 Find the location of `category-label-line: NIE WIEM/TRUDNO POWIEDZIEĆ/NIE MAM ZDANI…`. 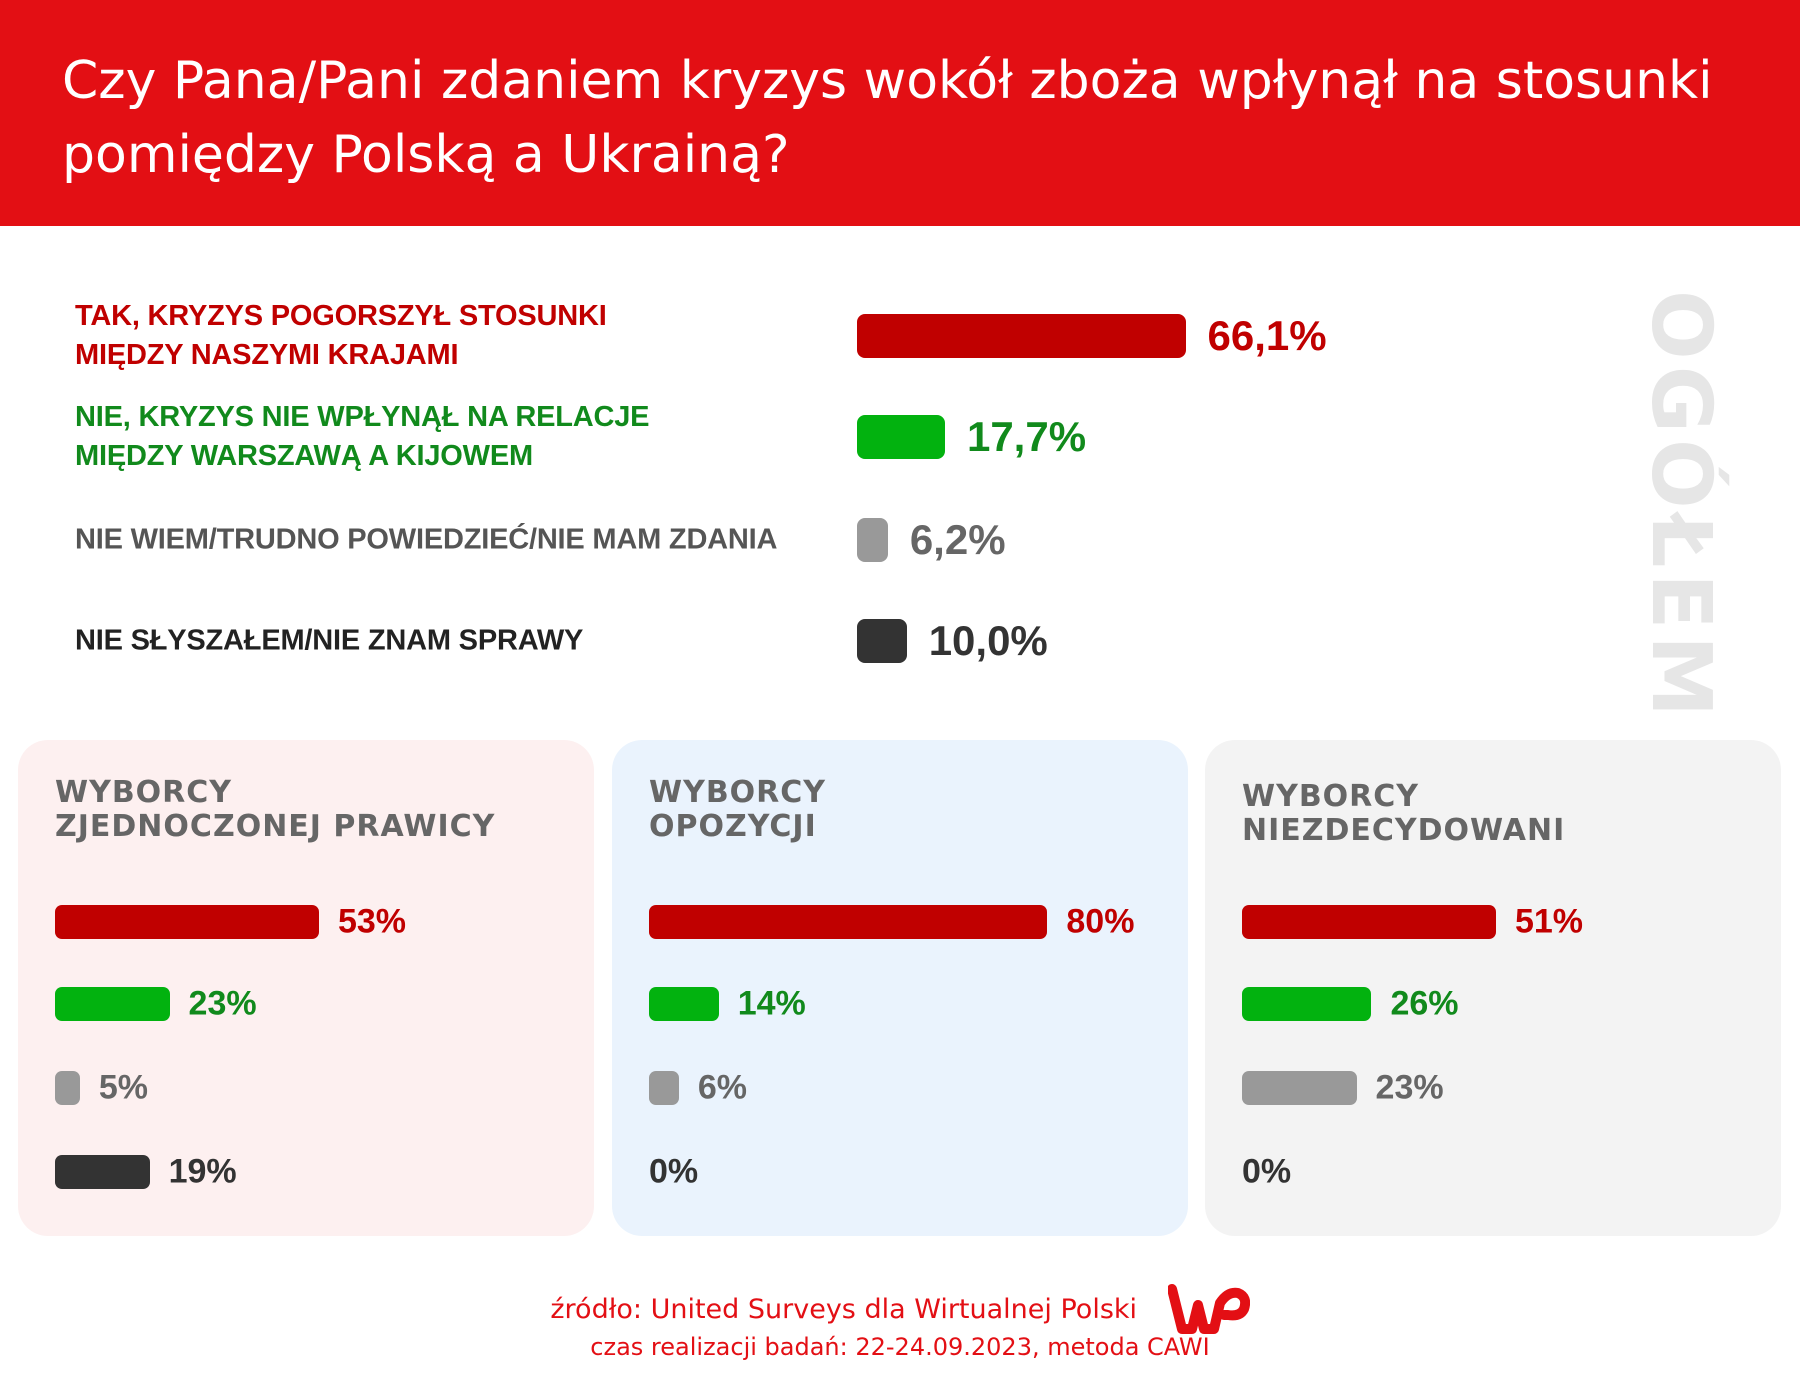

category-label-line: NIE WIEM/TRUDNO POWIEDZIEĆ/NIE MAM ZDANI… is located at coordinates (426, 539).